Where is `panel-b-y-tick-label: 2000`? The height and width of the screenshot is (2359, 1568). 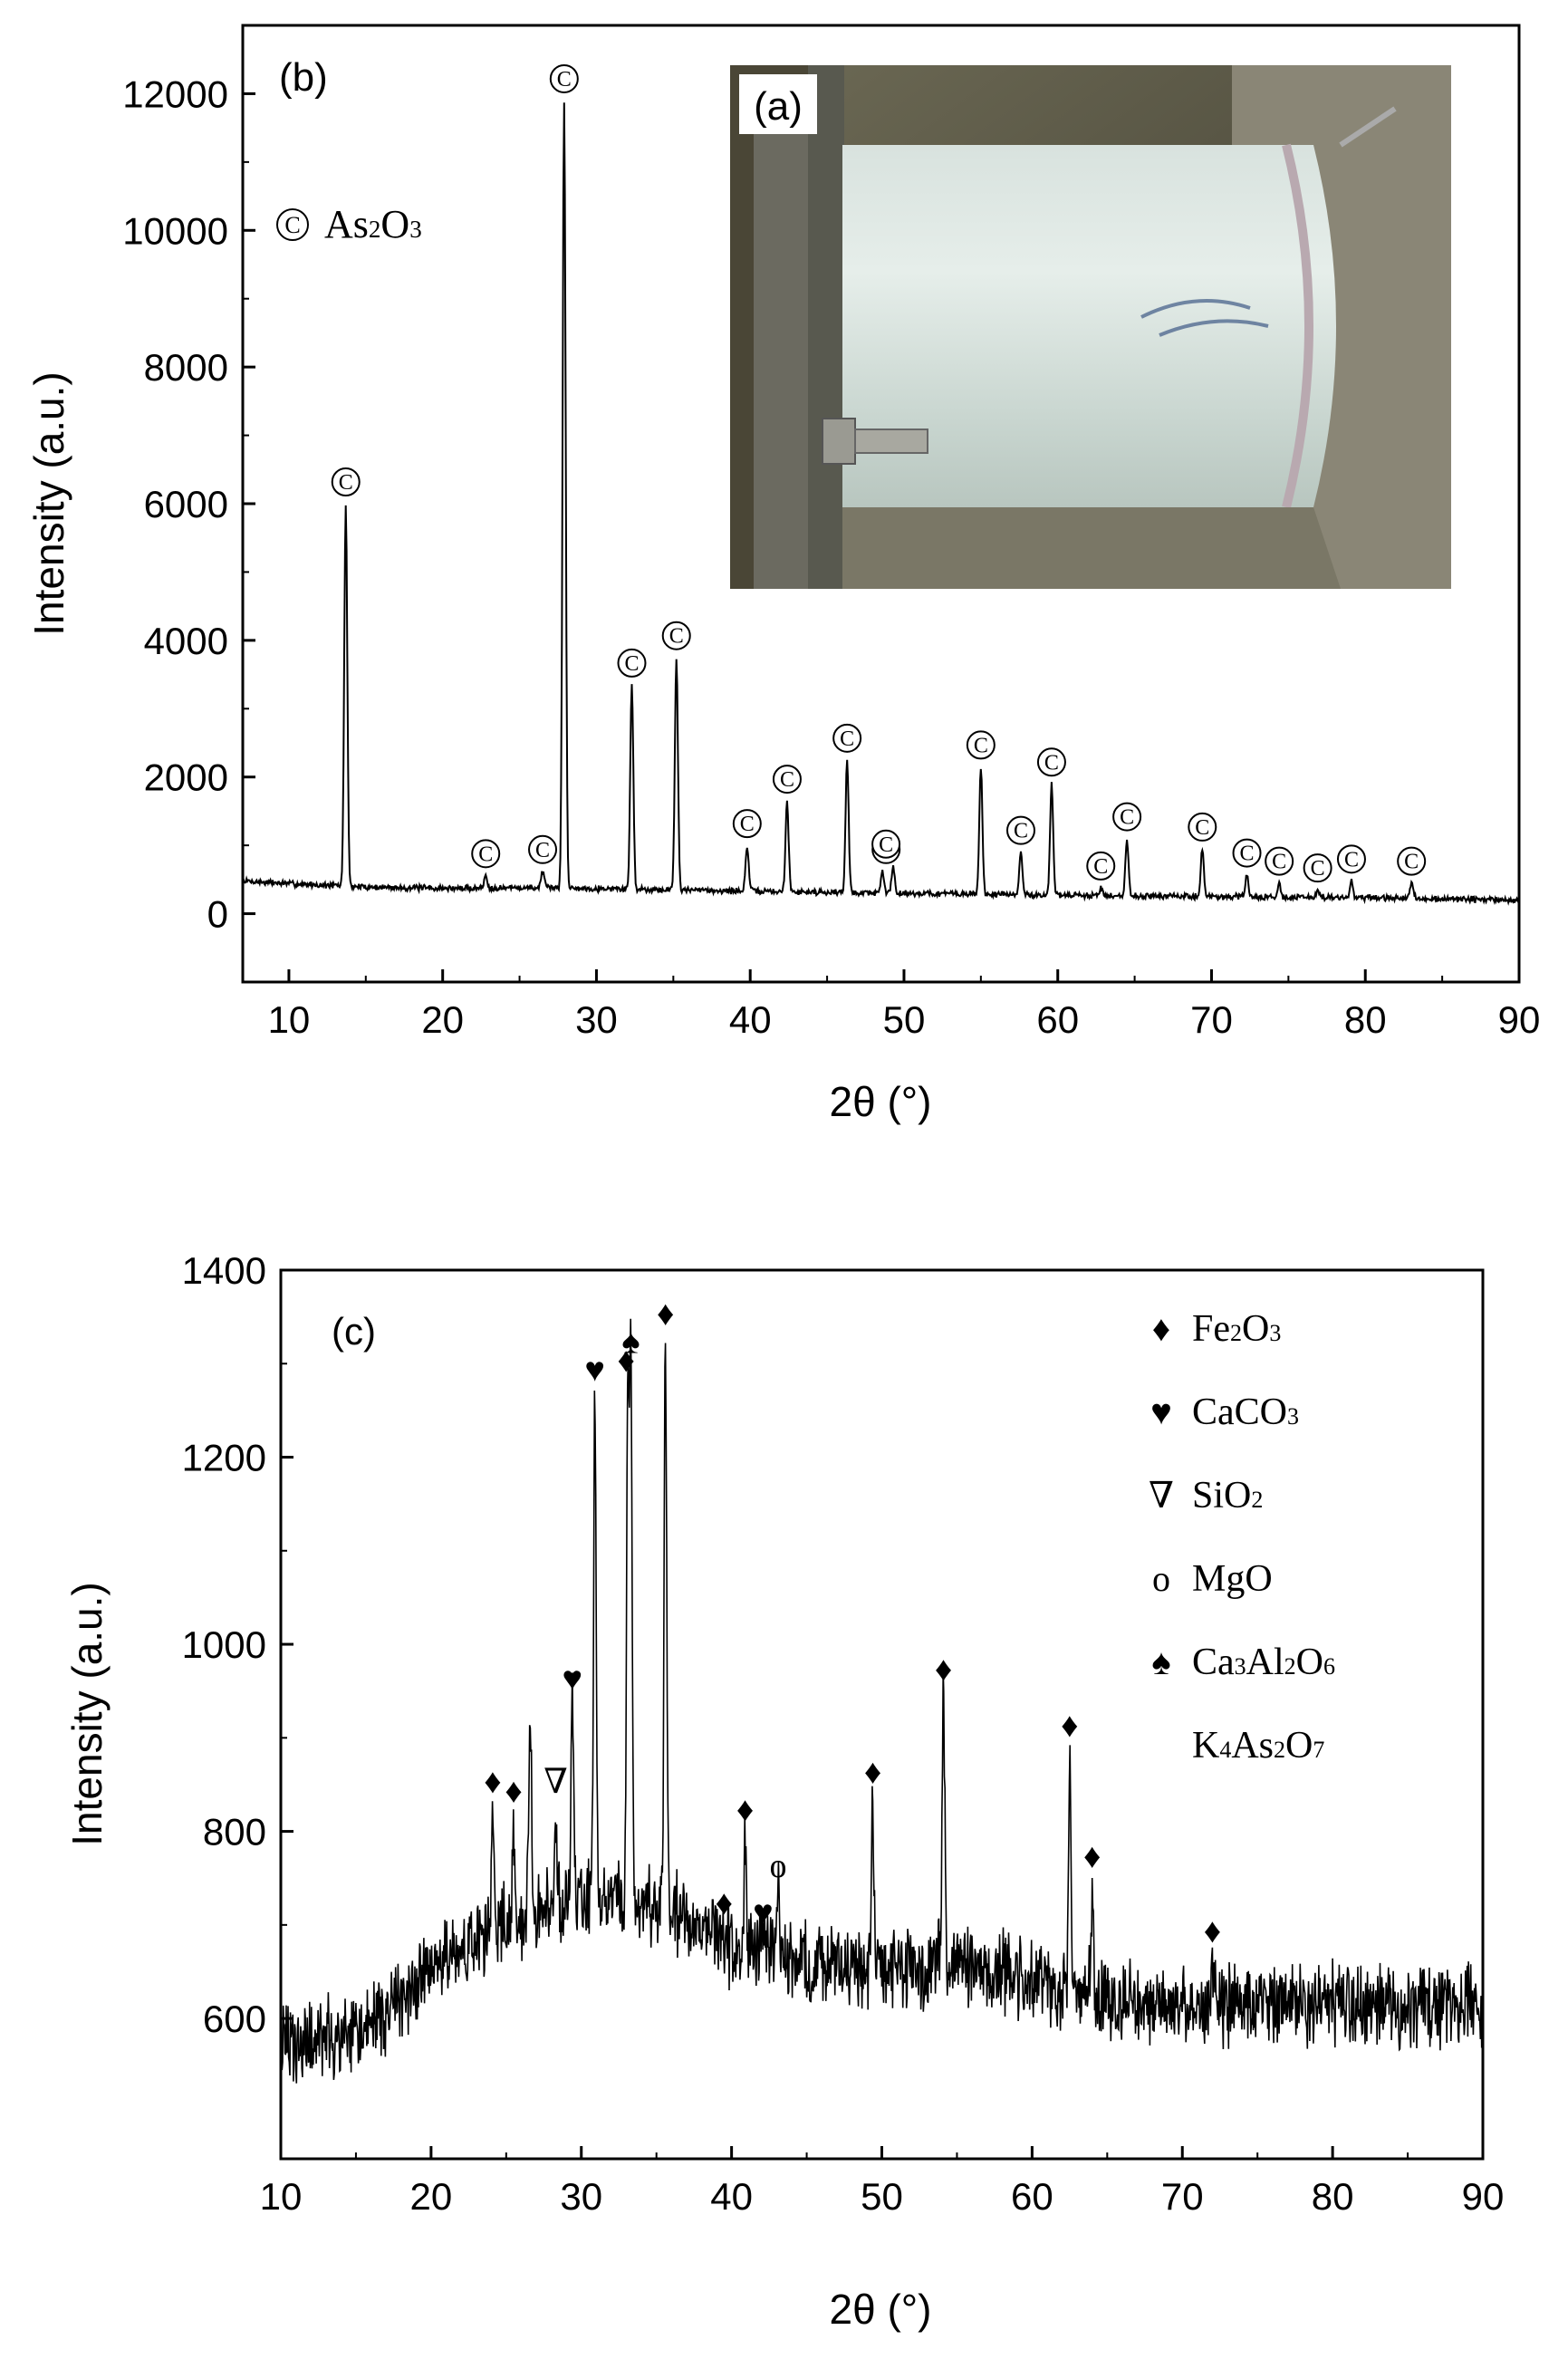 panel-b-y-tick-label: 2000 is located at coordinates (186, 777).